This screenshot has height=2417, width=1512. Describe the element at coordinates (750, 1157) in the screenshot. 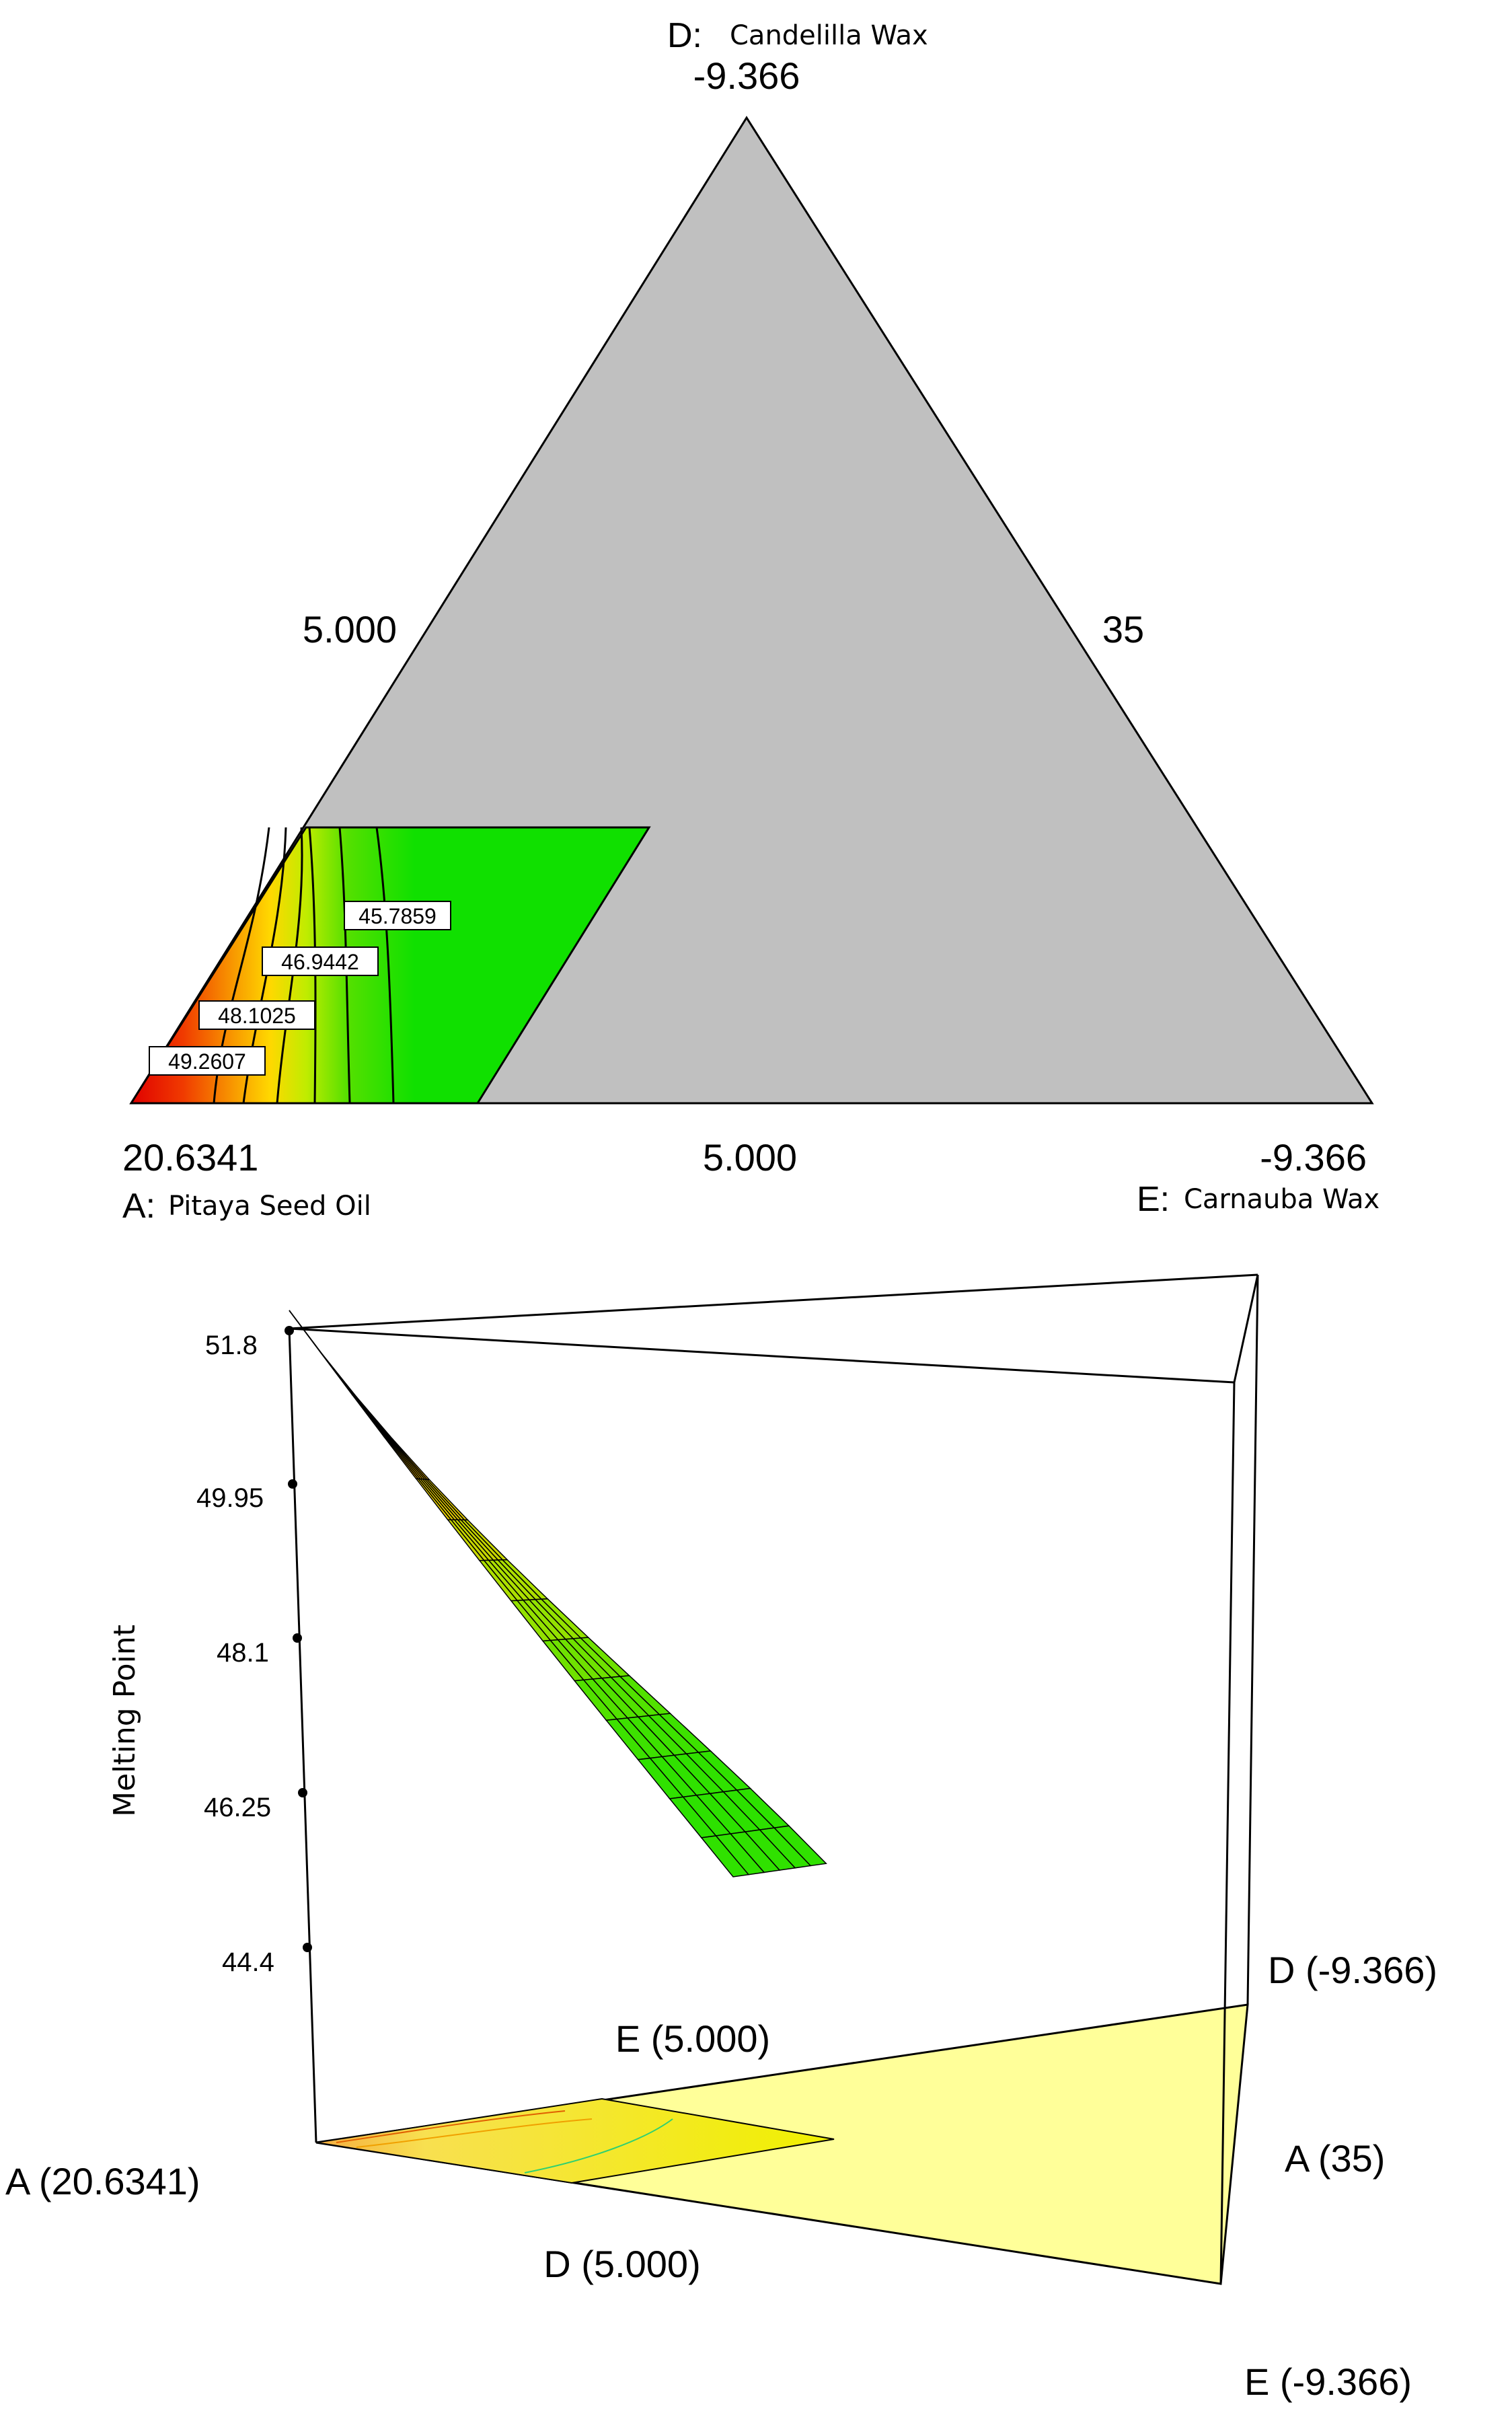

I see `edge-label-bottom: 5.000` at that location.